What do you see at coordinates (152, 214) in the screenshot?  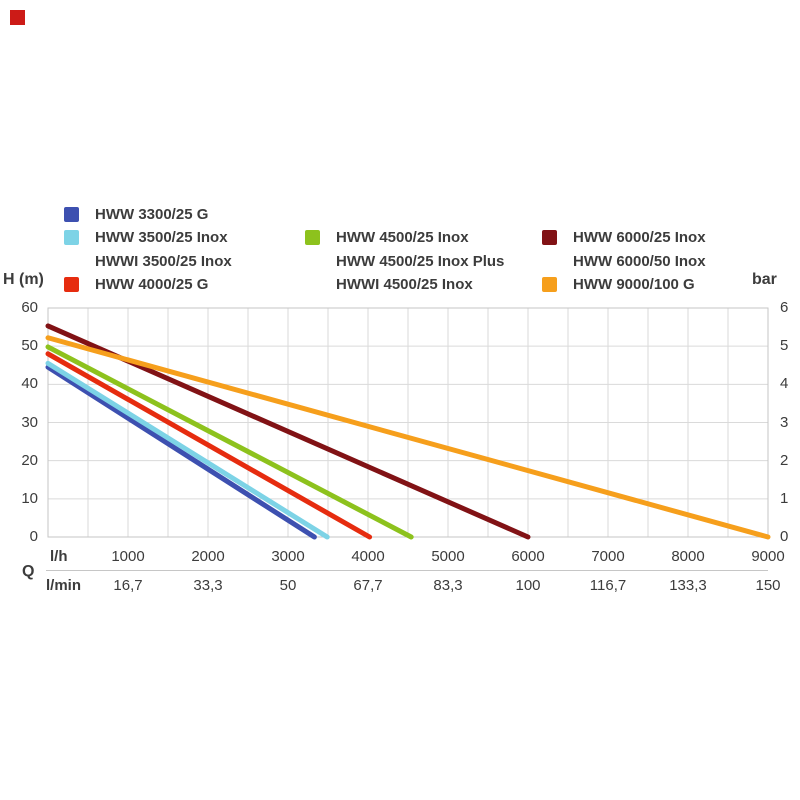 I see `legend-label: HWW 3300/25 G` at bounding box center [152, 214].